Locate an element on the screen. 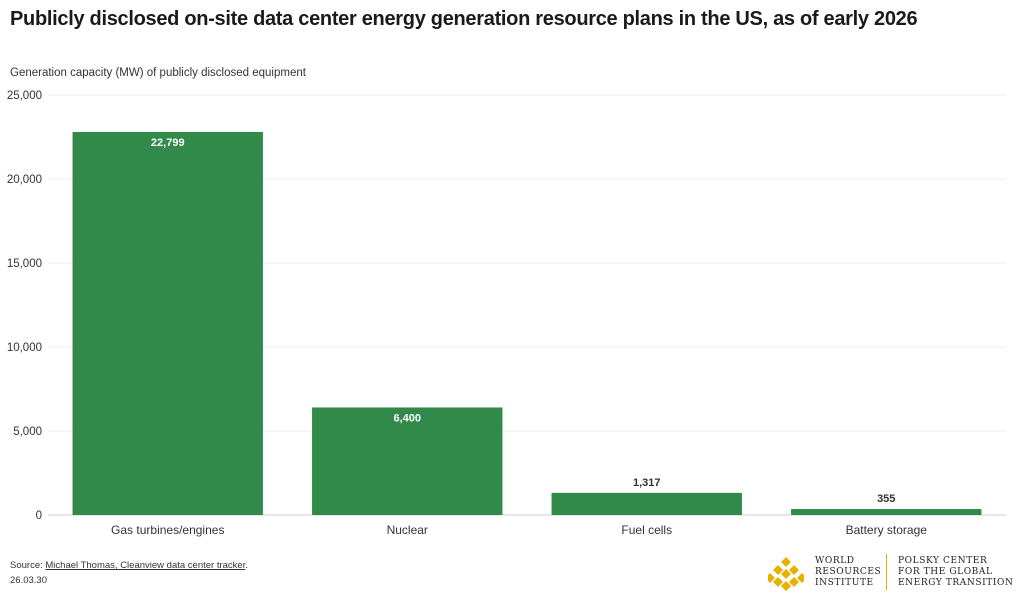 This screenshot has width=1020, height=604. logo-divider is located at coordinates (886, 572).